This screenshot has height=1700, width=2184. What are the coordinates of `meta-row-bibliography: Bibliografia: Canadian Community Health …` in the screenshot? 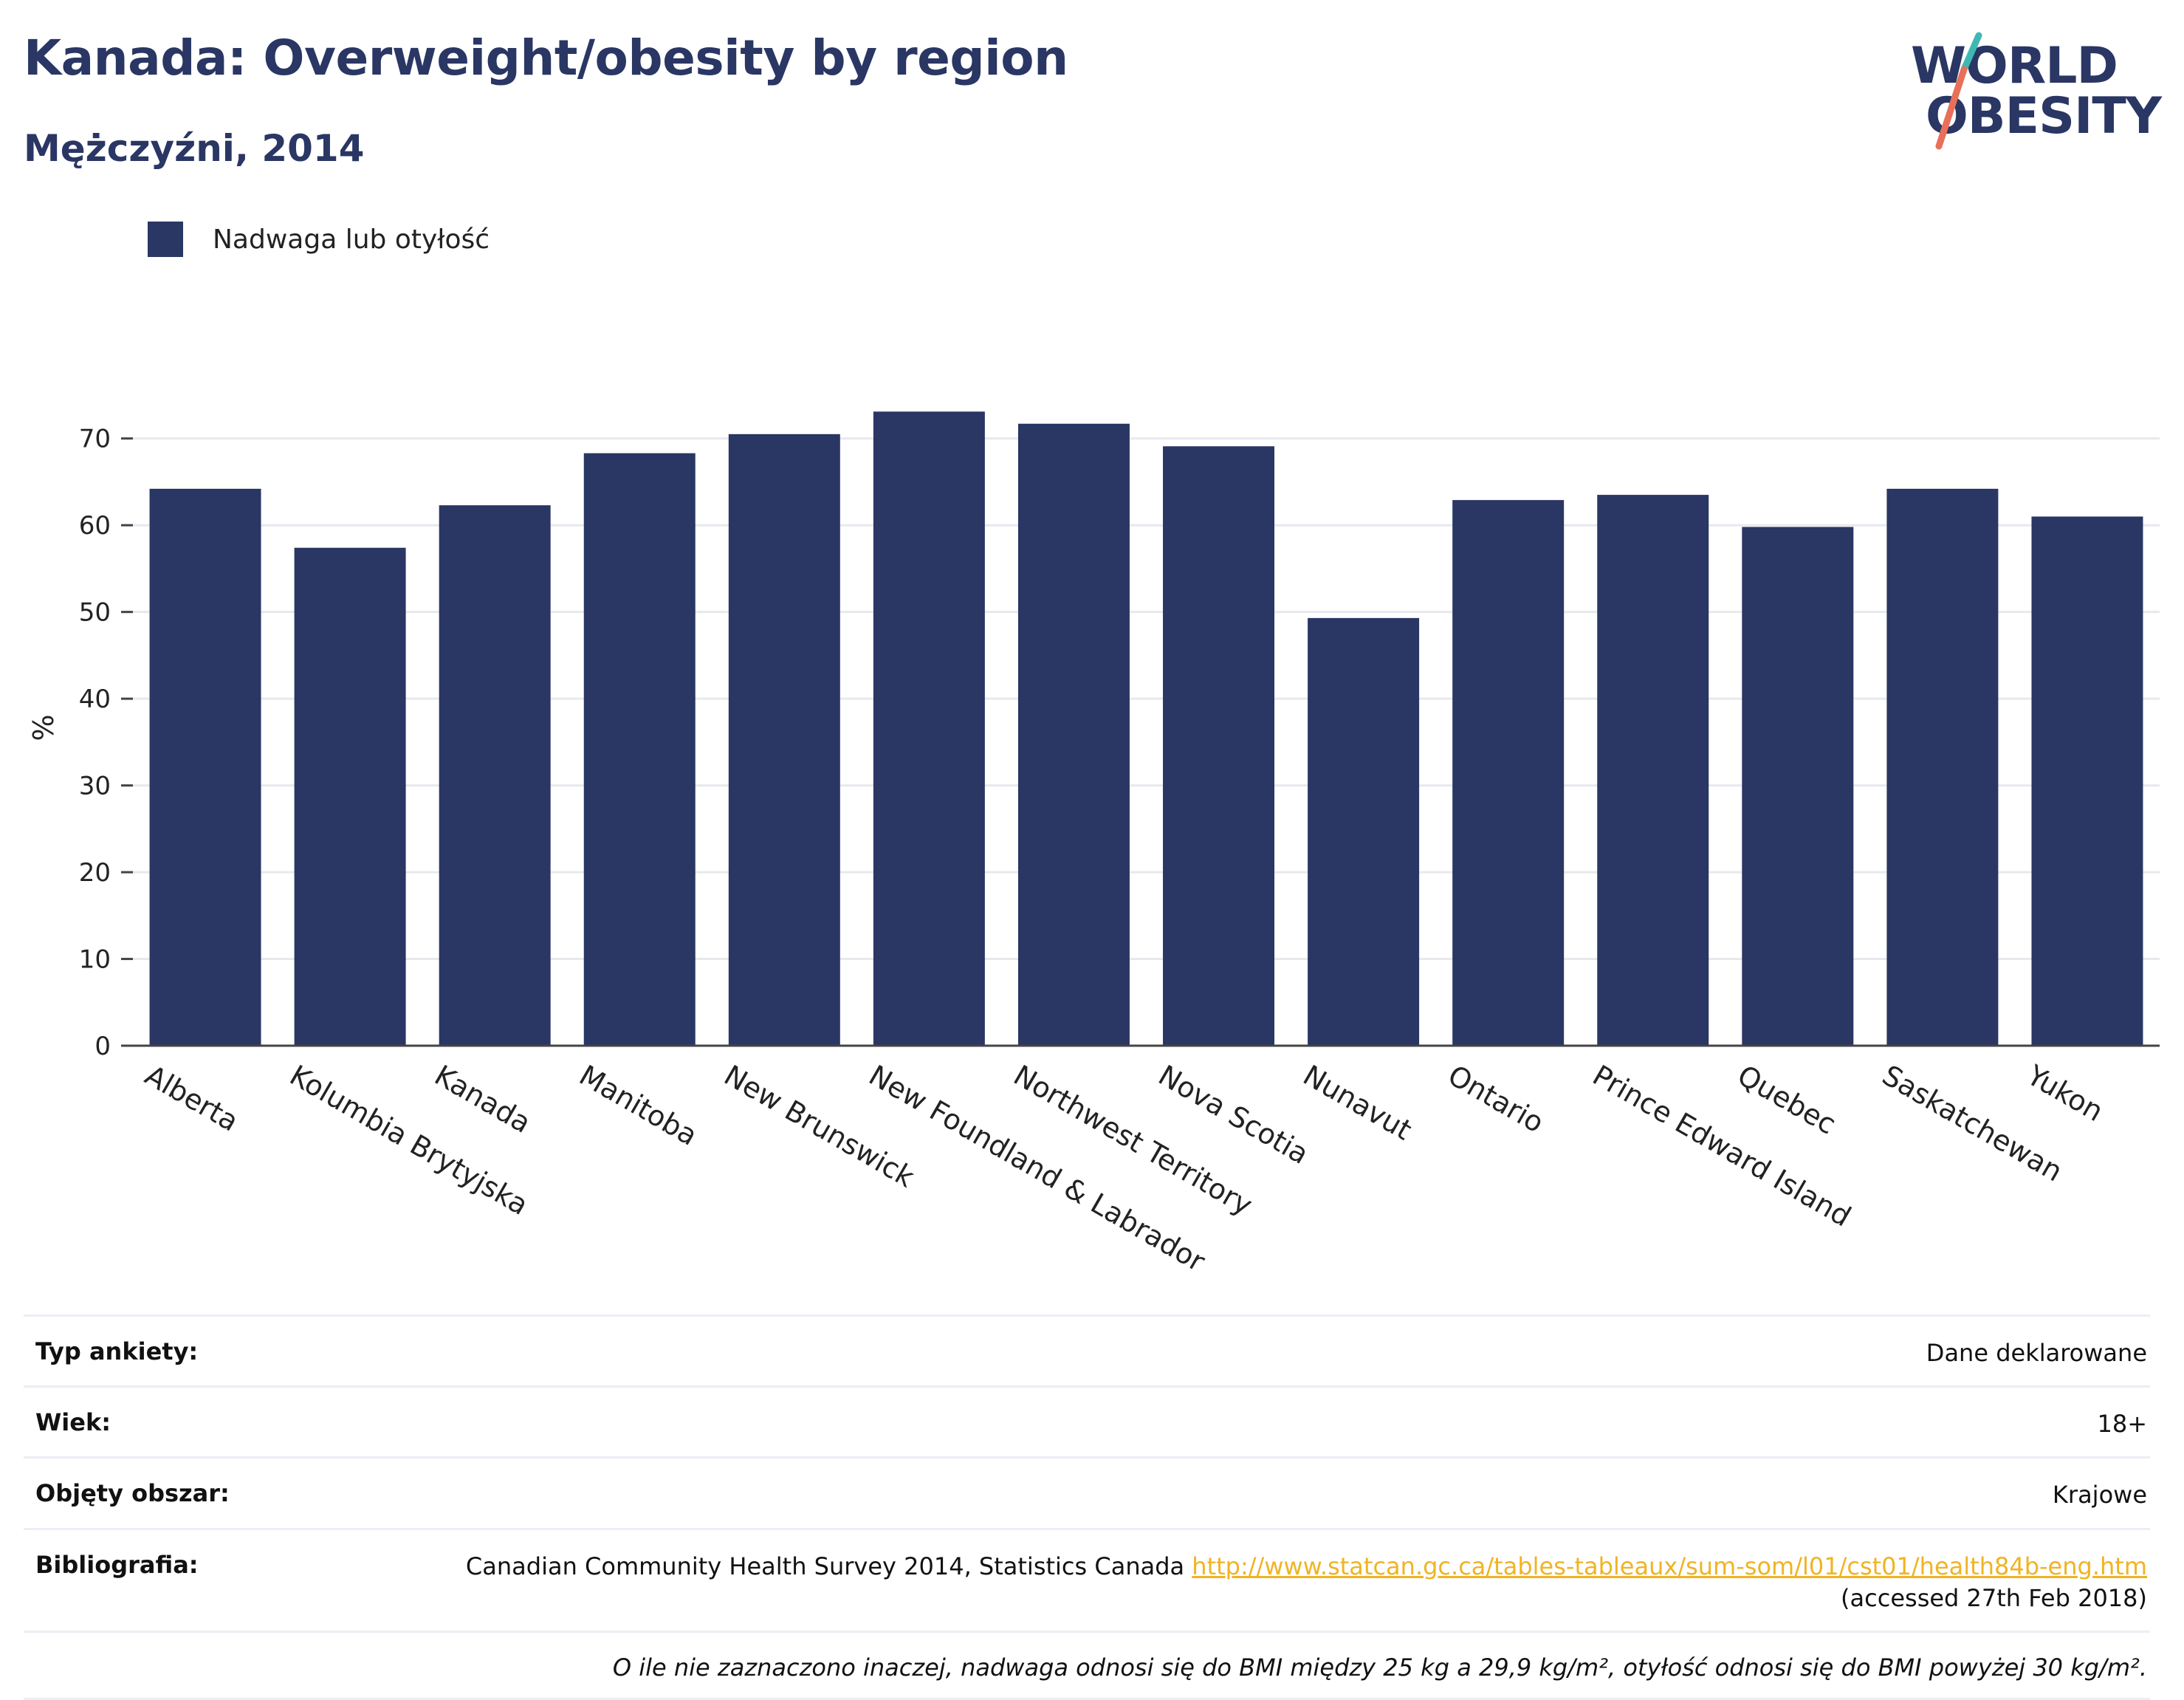 It's located at (1087, 1579).